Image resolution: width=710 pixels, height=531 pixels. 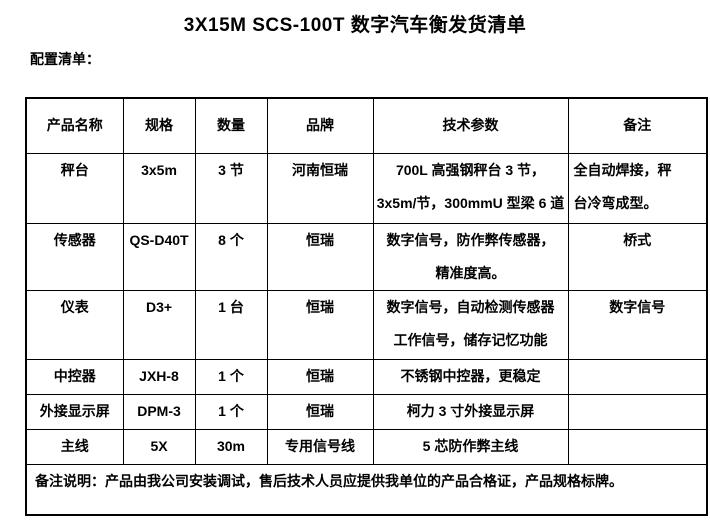 I want to click on cell-qty: 8 个, so click(x=231, y=256).